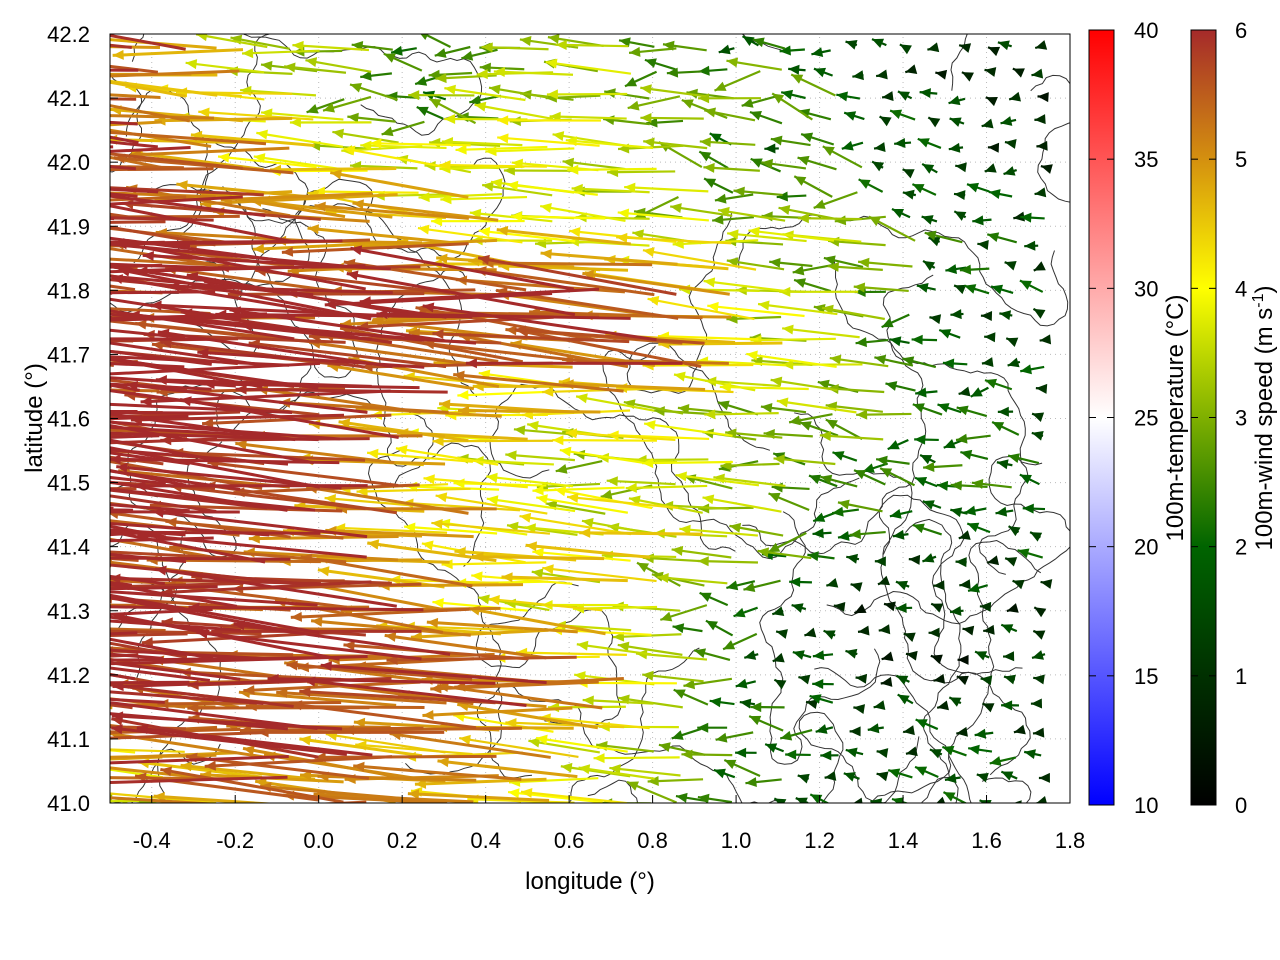 This screenshot has width=1280, height=960. What do you see at coordinates (68, 162) in the screenshot?
I see `y-tick-label: 42.0` at bounding box center [68, 162].